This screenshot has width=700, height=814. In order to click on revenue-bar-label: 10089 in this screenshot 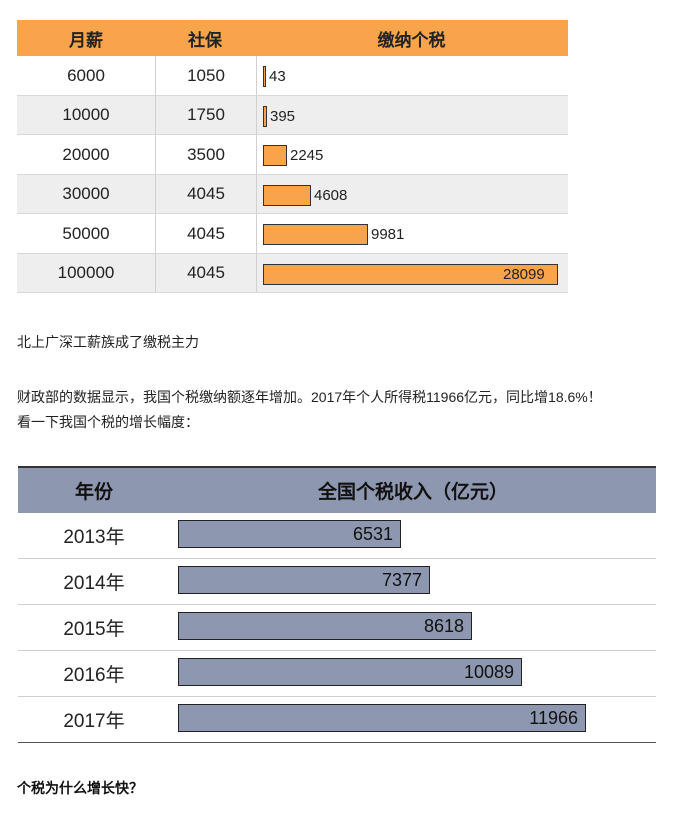, I will do `click(488, 672)`.